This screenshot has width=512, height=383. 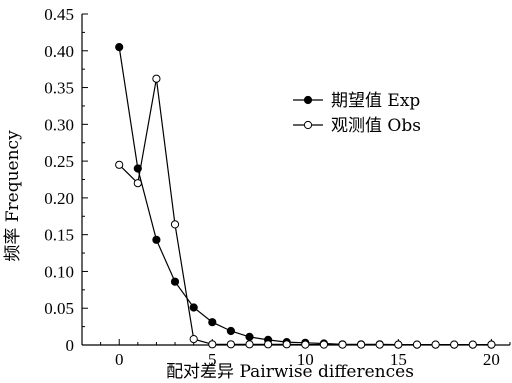 What do you see at coordinates (290, 372) in the screenshot?
I see `x-axis-label: 配对差异 Pairwise differences` at bounding box center [290, 372].